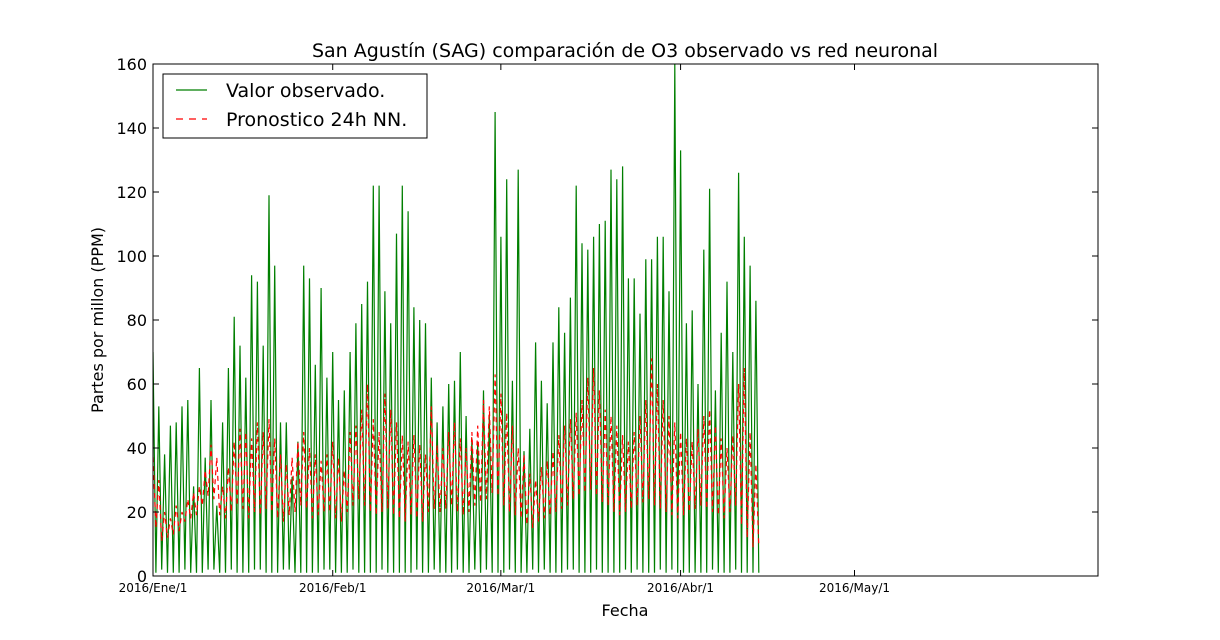  What do you see at coordinates (625, 610) in the screenshot?
I see `x-axis-label: Fecha` at bounding box center [625, 610].